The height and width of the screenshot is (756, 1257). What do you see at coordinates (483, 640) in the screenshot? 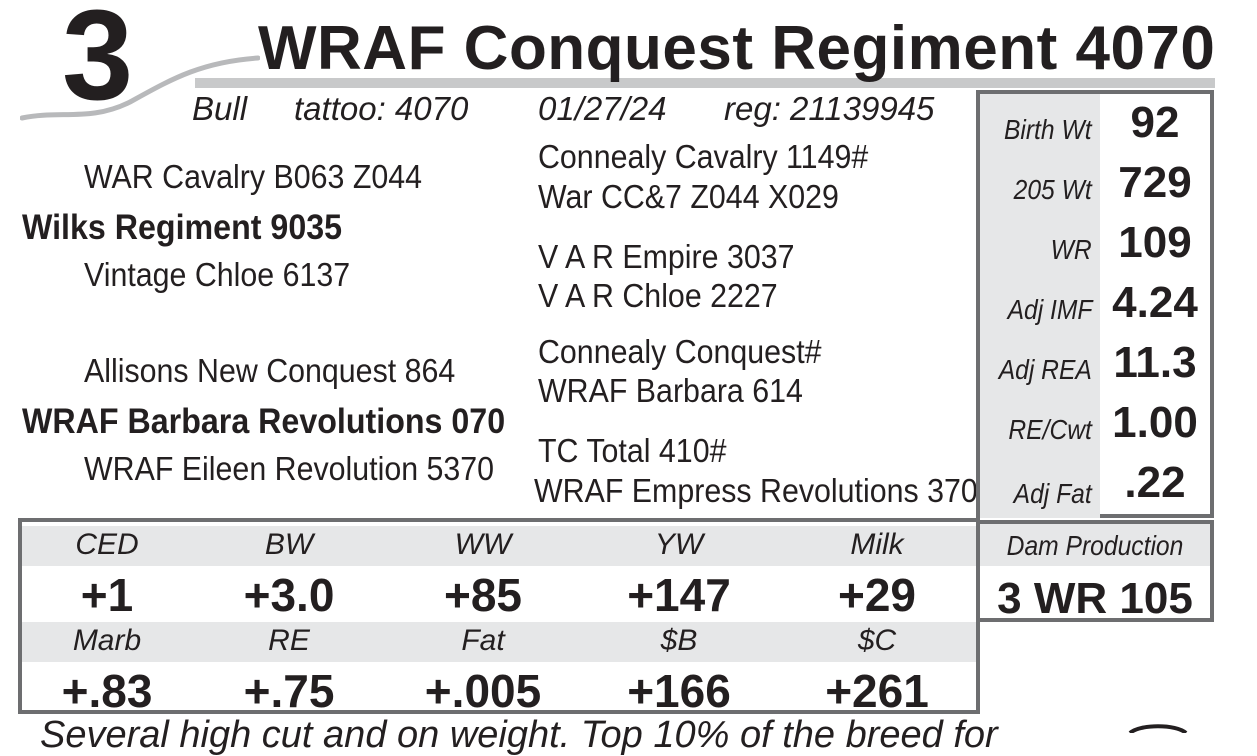
I see `epd-label-fat: Fat` at bounding box center [483, 640].